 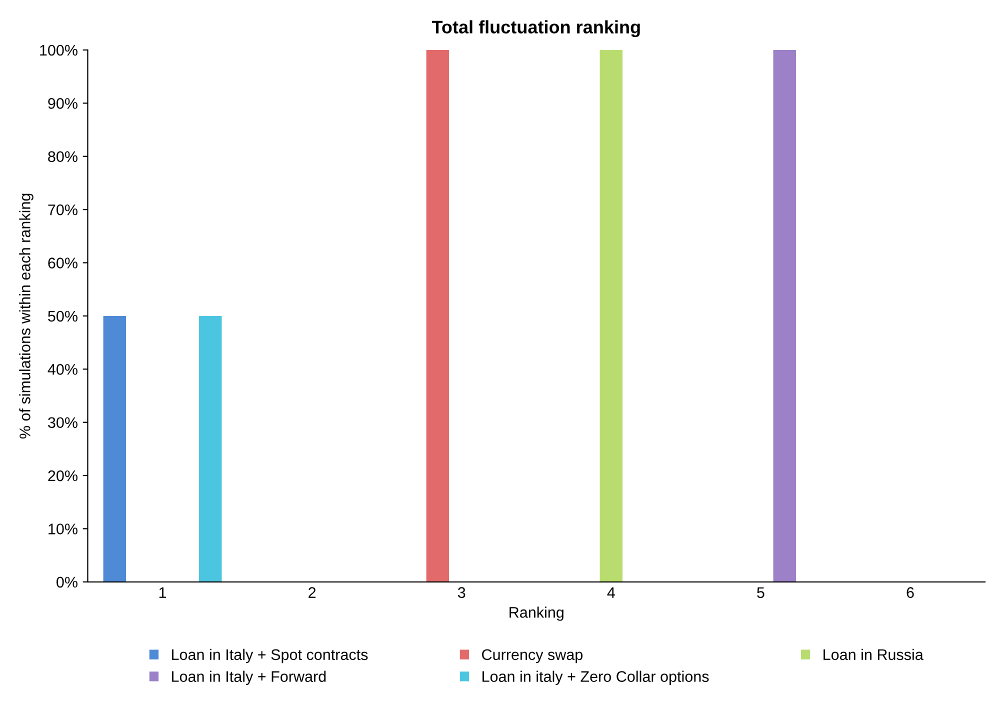 I want to click on y-tick-label: 30%, so click(x=63, y=422).